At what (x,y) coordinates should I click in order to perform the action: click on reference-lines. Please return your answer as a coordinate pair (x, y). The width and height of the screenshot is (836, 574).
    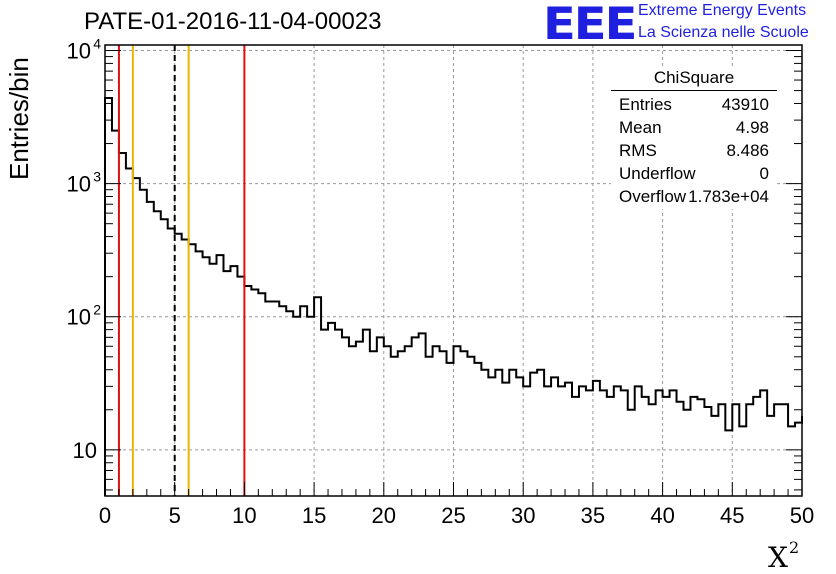
    Looking at the image, I should click on (181, 270).